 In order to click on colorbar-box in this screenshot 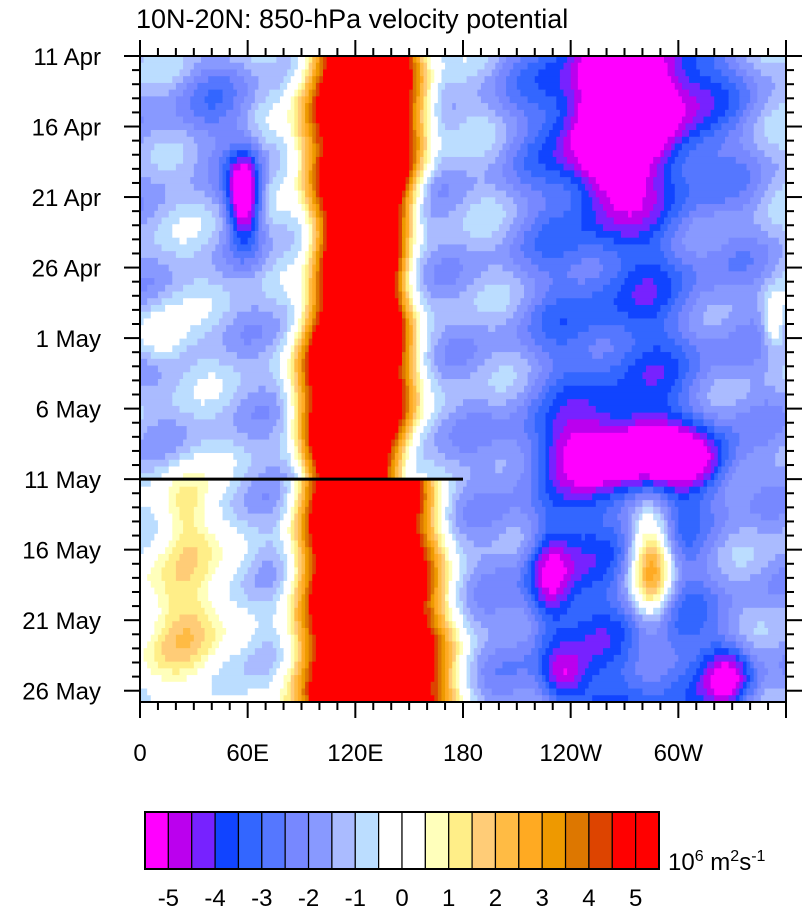, I will do `click(484, 840)`.